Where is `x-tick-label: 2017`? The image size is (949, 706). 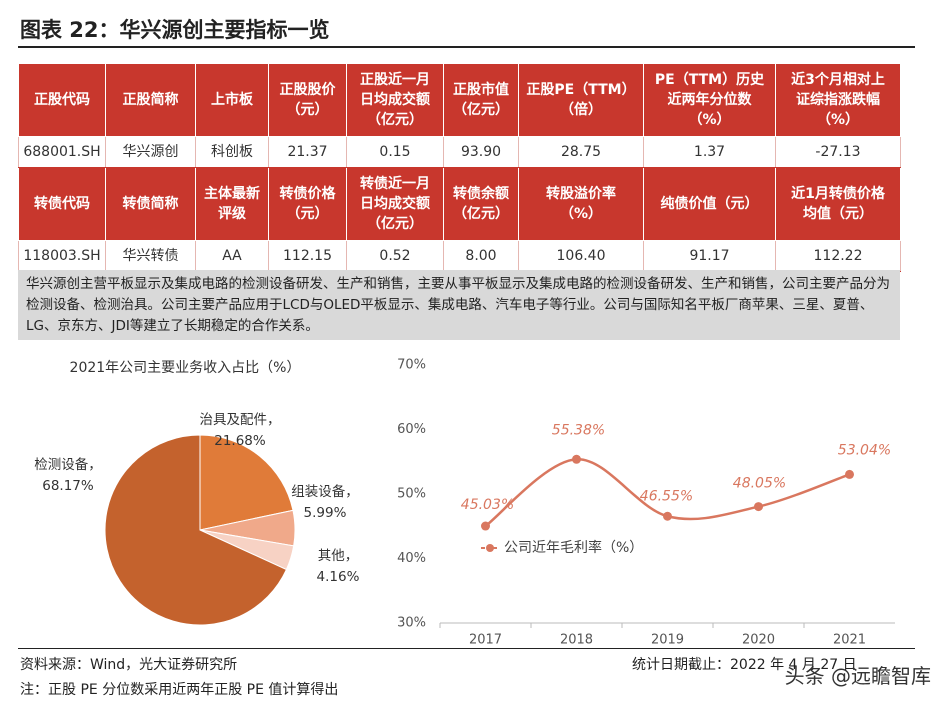 x-tick-label: 2017 is located at coordinates (485, 640).